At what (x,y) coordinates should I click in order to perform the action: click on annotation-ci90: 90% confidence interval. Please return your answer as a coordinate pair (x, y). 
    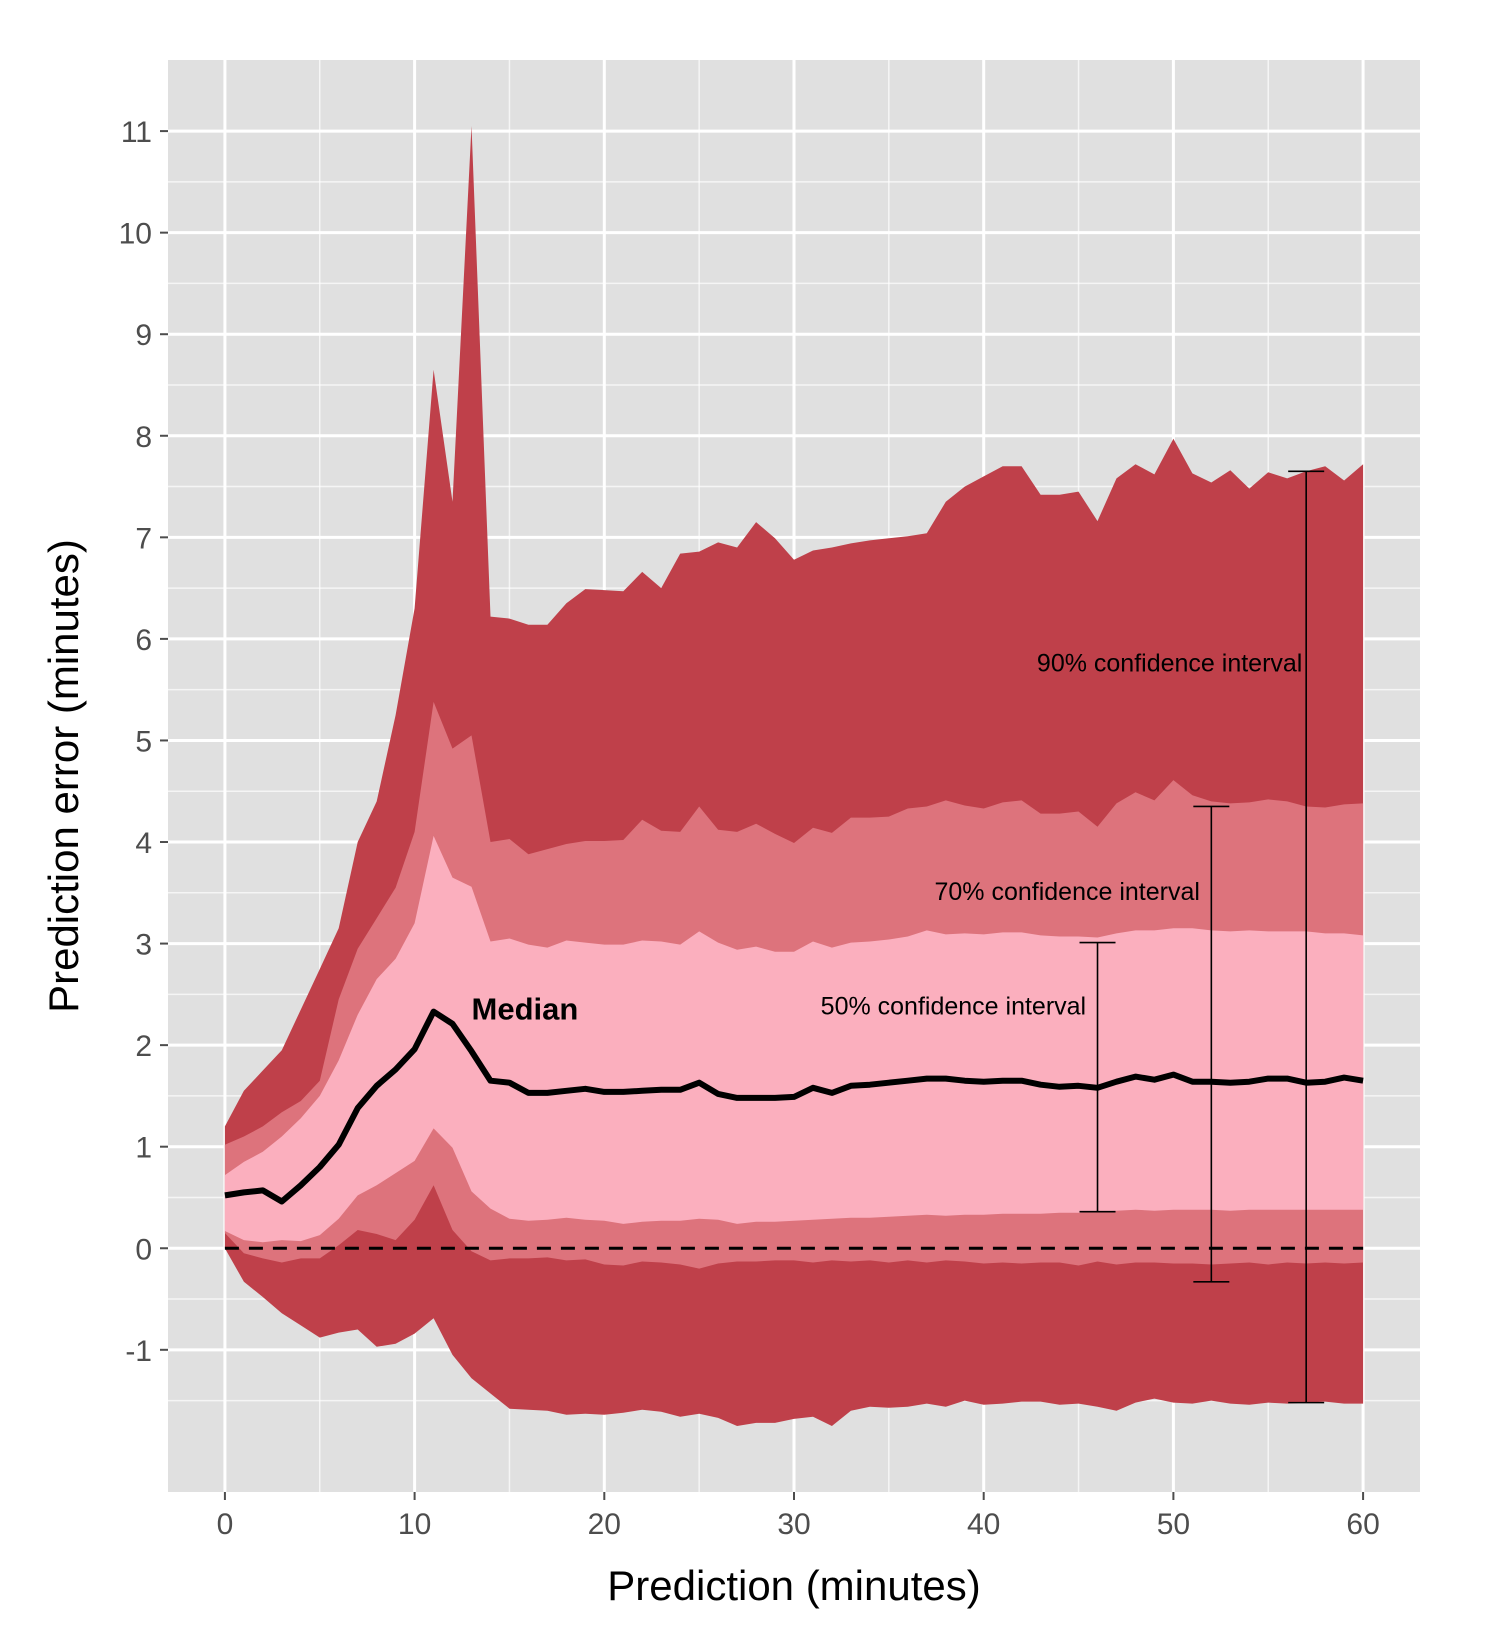
    Looking at the image, I should click on (1169, 663).